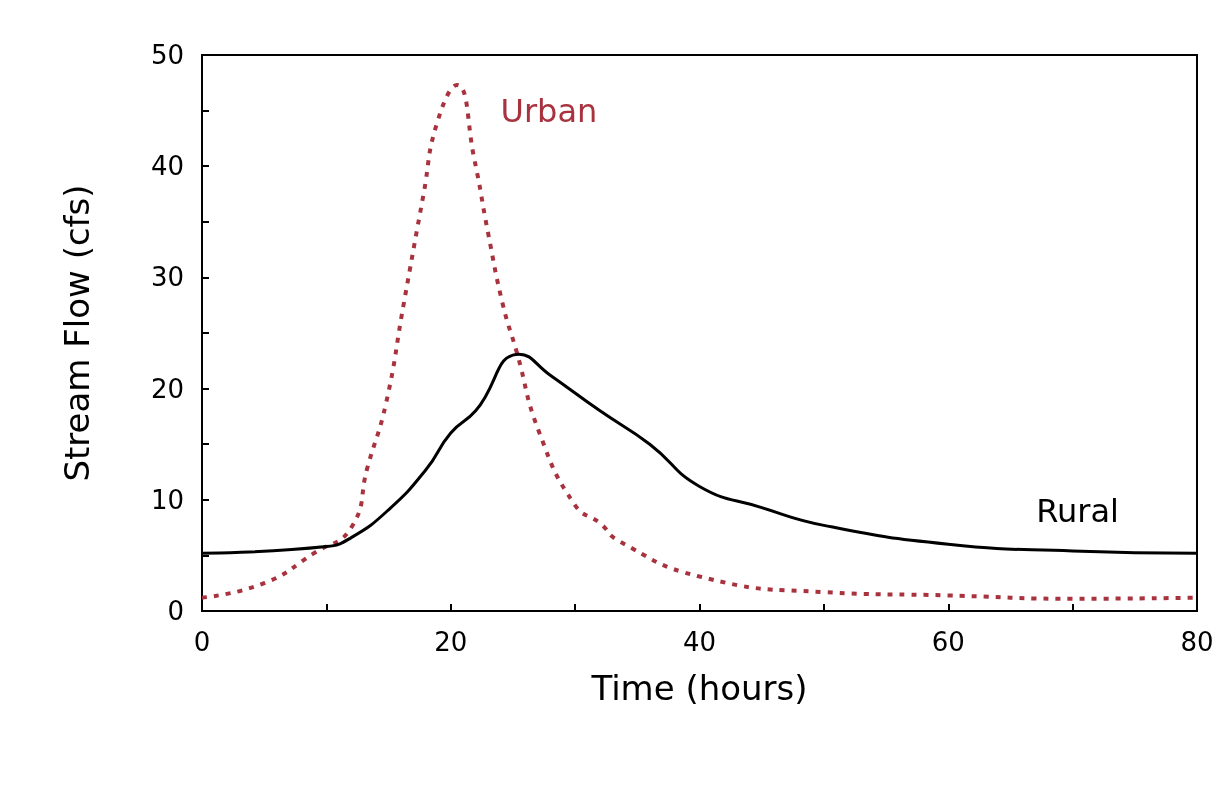 The width and height of the screenshot is (1226, 790). What do you see at coordinates (175, 611) in the screenshot?
I see `y-tick-label: 0` at bounding box center [175, 611].